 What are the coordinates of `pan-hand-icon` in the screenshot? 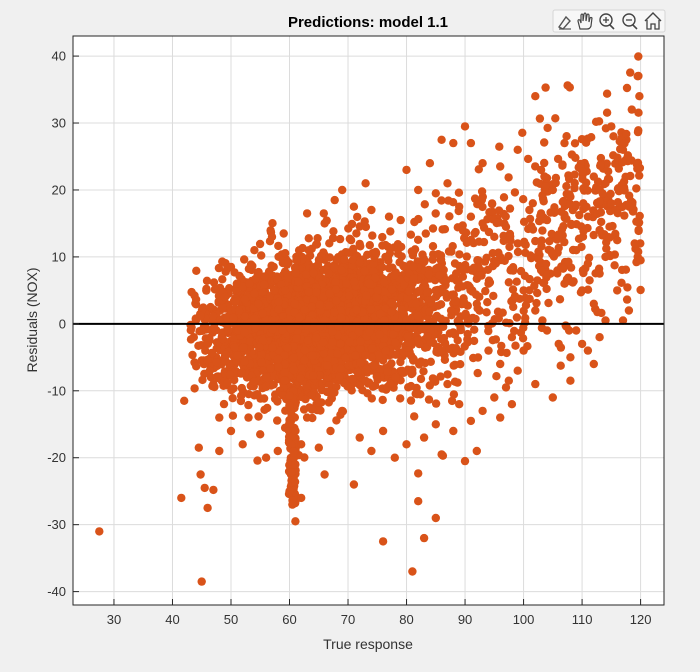 It's located at (585, 21).